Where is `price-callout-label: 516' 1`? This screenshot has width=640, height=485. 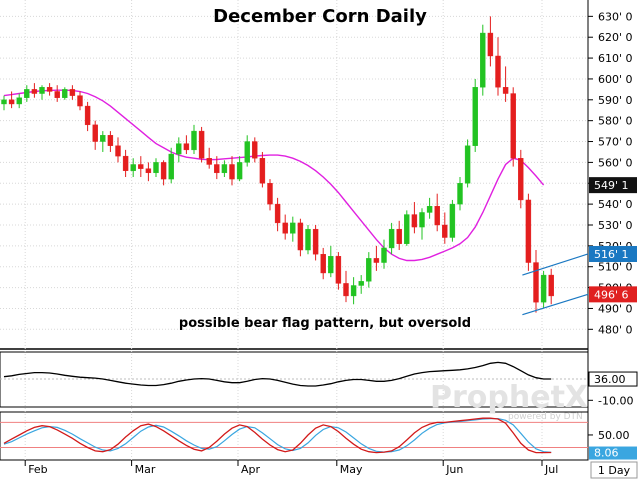
price-callout-label: 516' 1 is located at coordinates (611, 254).